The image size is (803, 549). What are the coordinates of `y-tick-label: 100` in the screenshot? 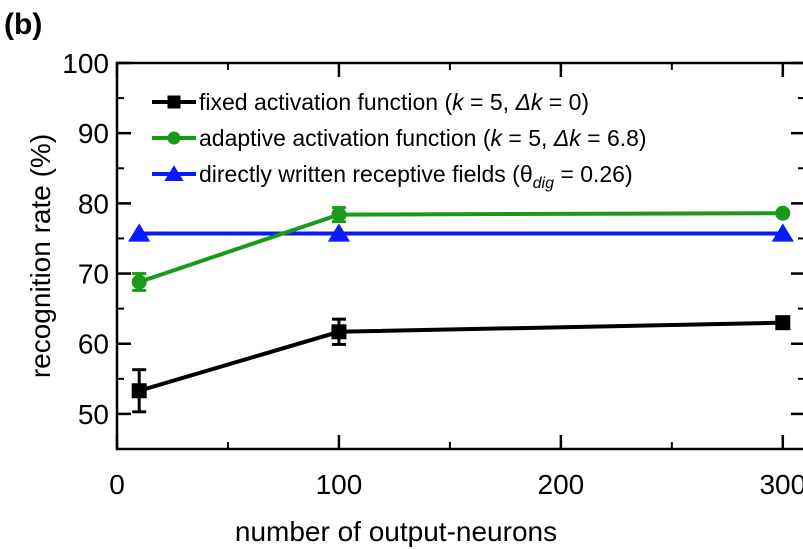 It's located at (85, 63).